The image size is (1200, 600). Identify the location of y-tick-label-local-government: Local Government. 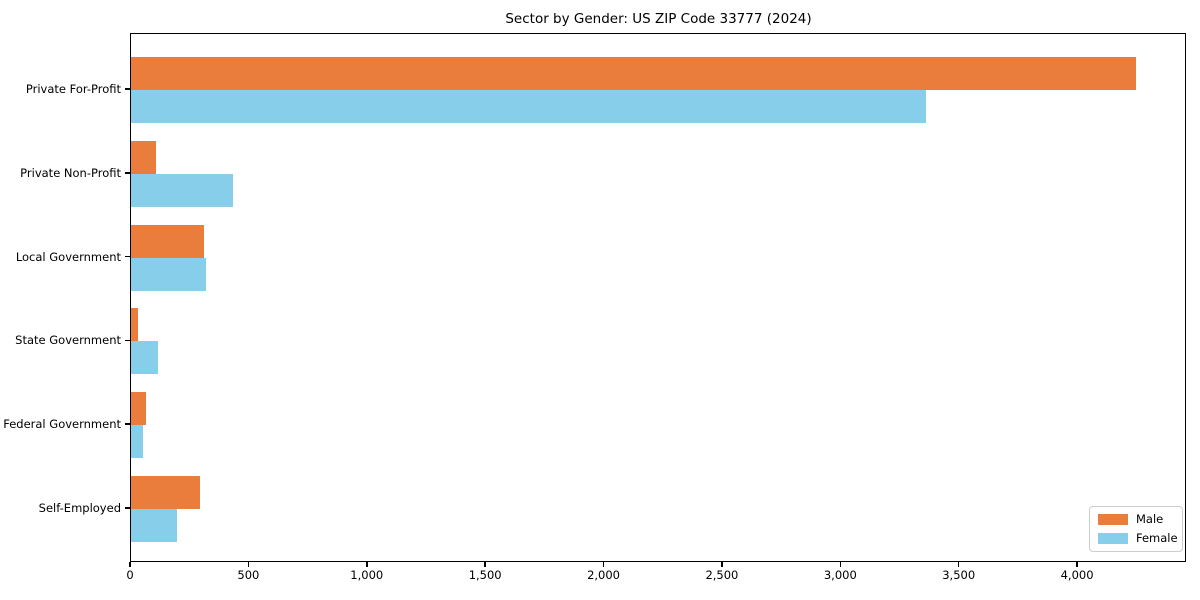
(68, 256).